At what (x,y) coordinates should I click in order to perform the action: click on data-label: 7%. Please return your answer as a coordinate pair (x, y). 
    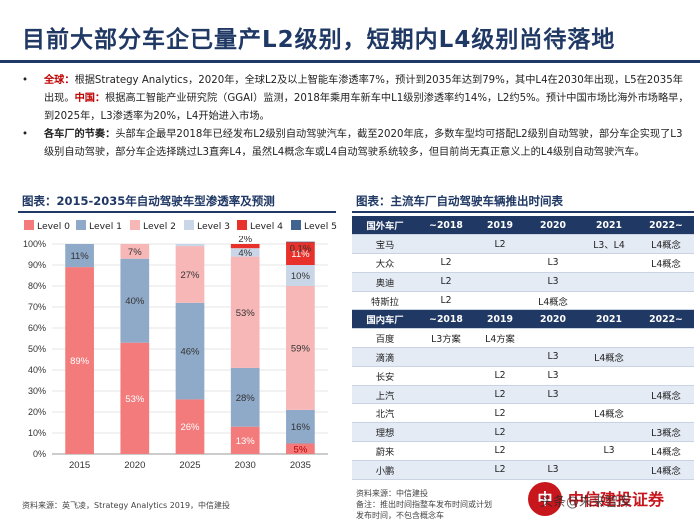
    Looking at the image, I should click on (135, 252).